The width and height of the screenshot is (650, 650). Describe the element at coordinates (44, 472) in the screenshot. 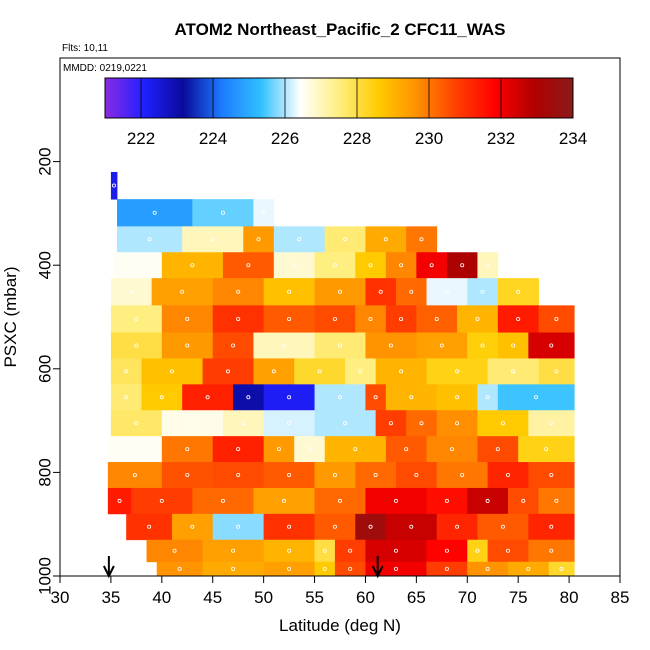

I see `y-tick-label: 800` at that location.